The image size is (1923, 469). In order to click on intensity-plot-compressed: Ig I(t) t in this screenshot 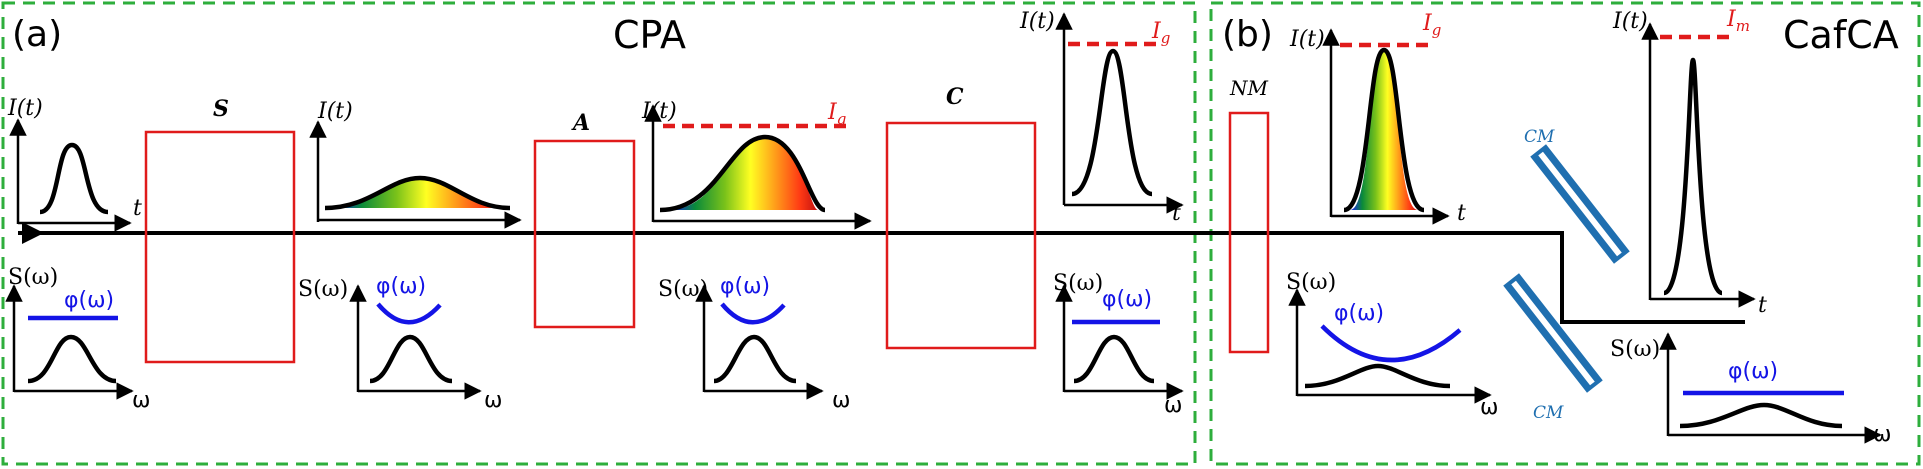, I will do `click(1101, 117)`.